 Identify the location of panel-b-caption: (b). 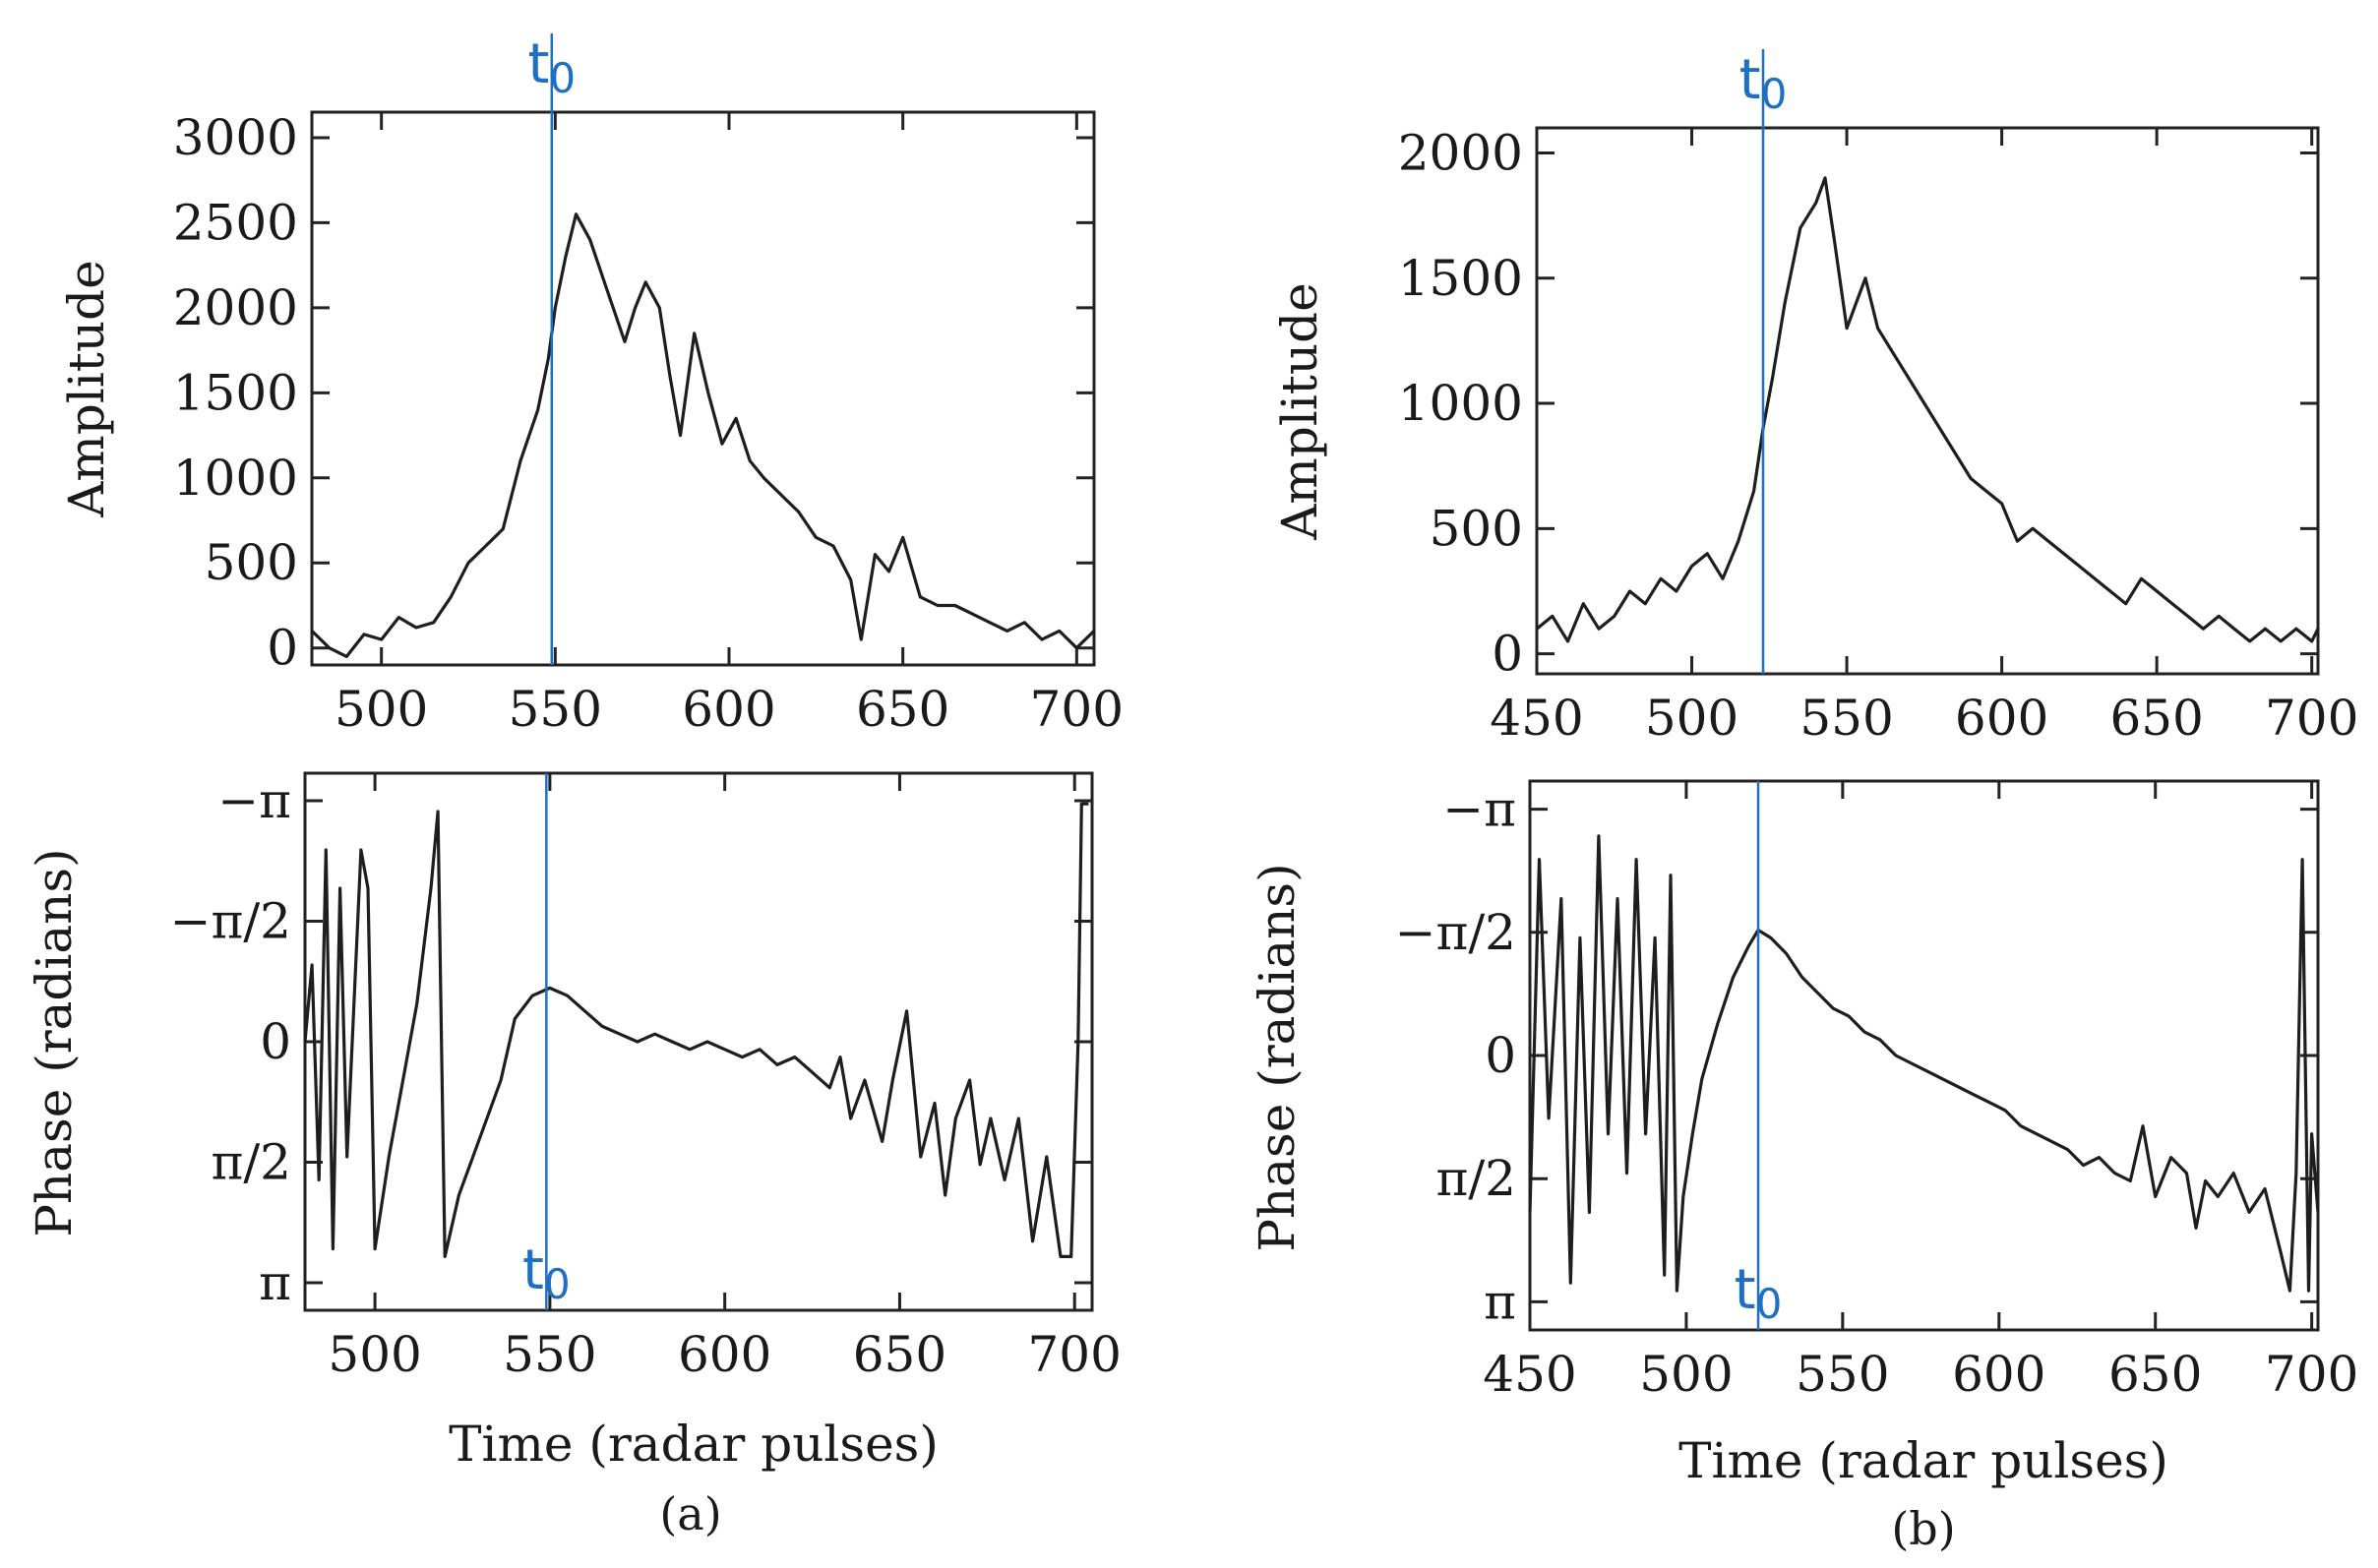
(1923, 1528).